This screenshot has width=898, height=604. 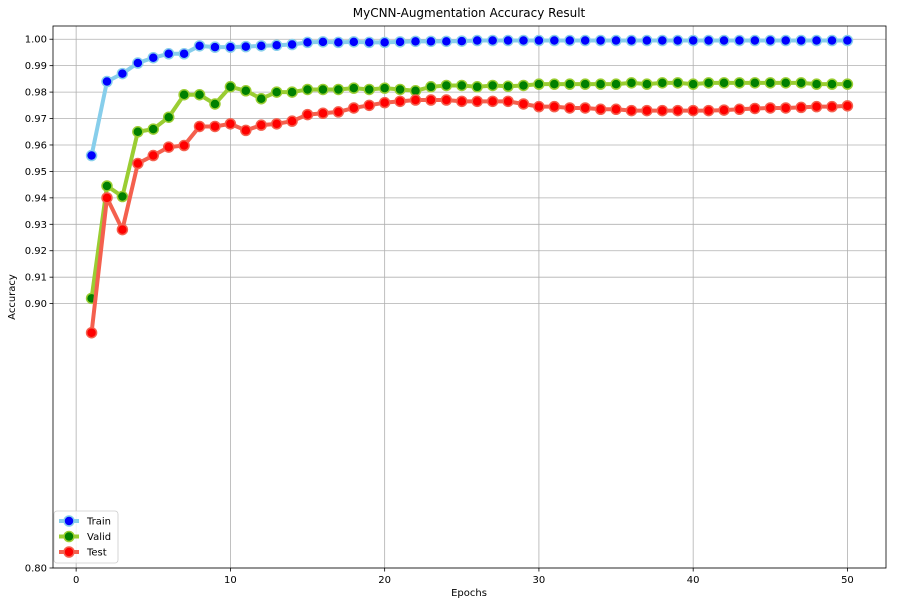 What do you see at coordinates (76, 580) in the screenshot?
I see `x-tick-label: 0` at bounding box center [76, 580].